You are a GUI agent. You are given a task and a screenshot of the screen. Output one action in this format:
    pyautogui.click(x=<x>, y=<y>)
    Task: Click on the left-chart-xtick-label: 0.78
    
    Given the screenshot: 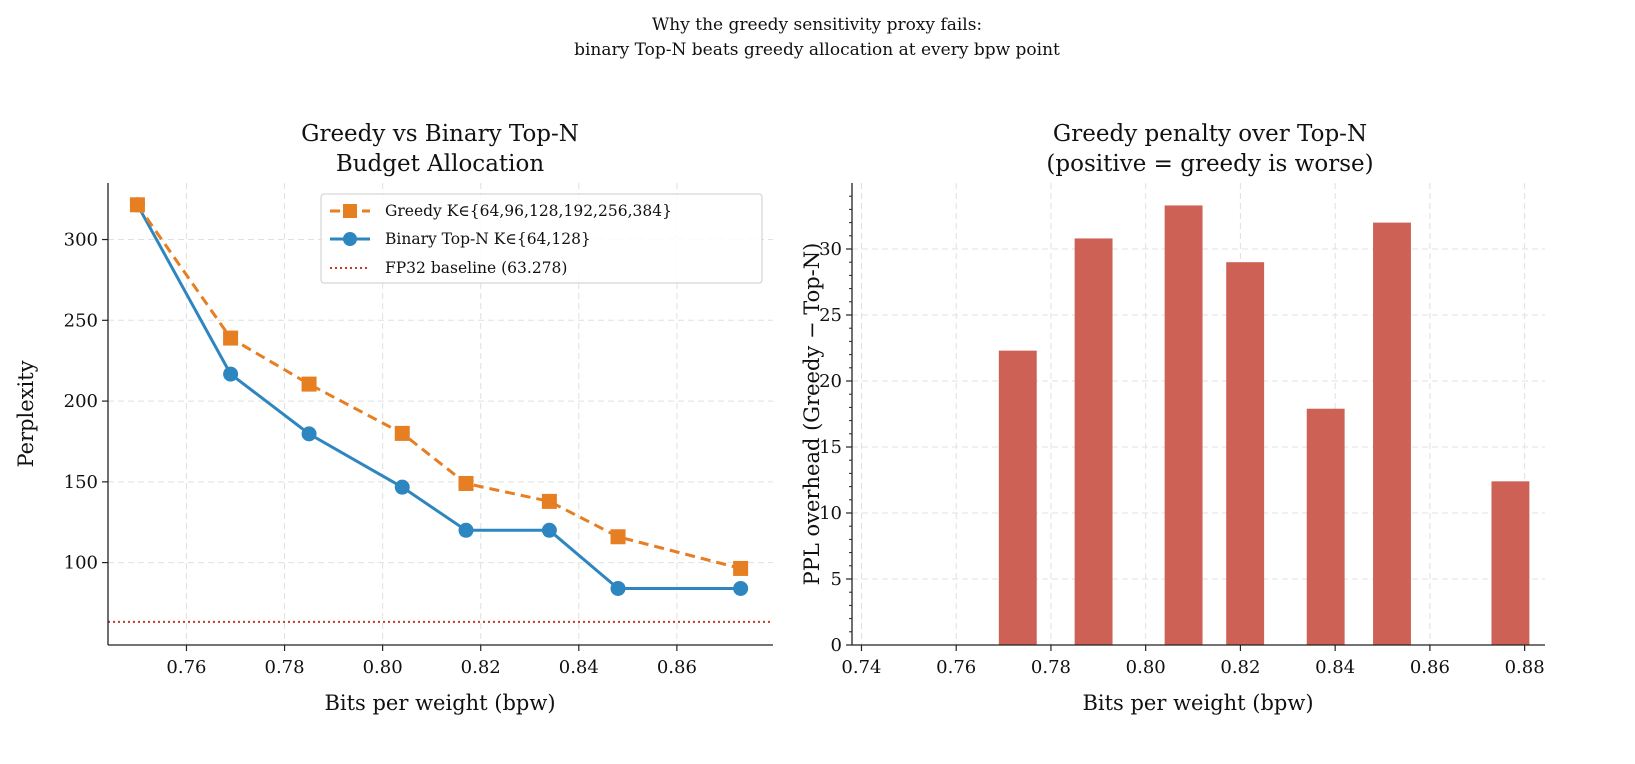 What is the action you would take?
    pyautogui.click(x=285, y=667)
    